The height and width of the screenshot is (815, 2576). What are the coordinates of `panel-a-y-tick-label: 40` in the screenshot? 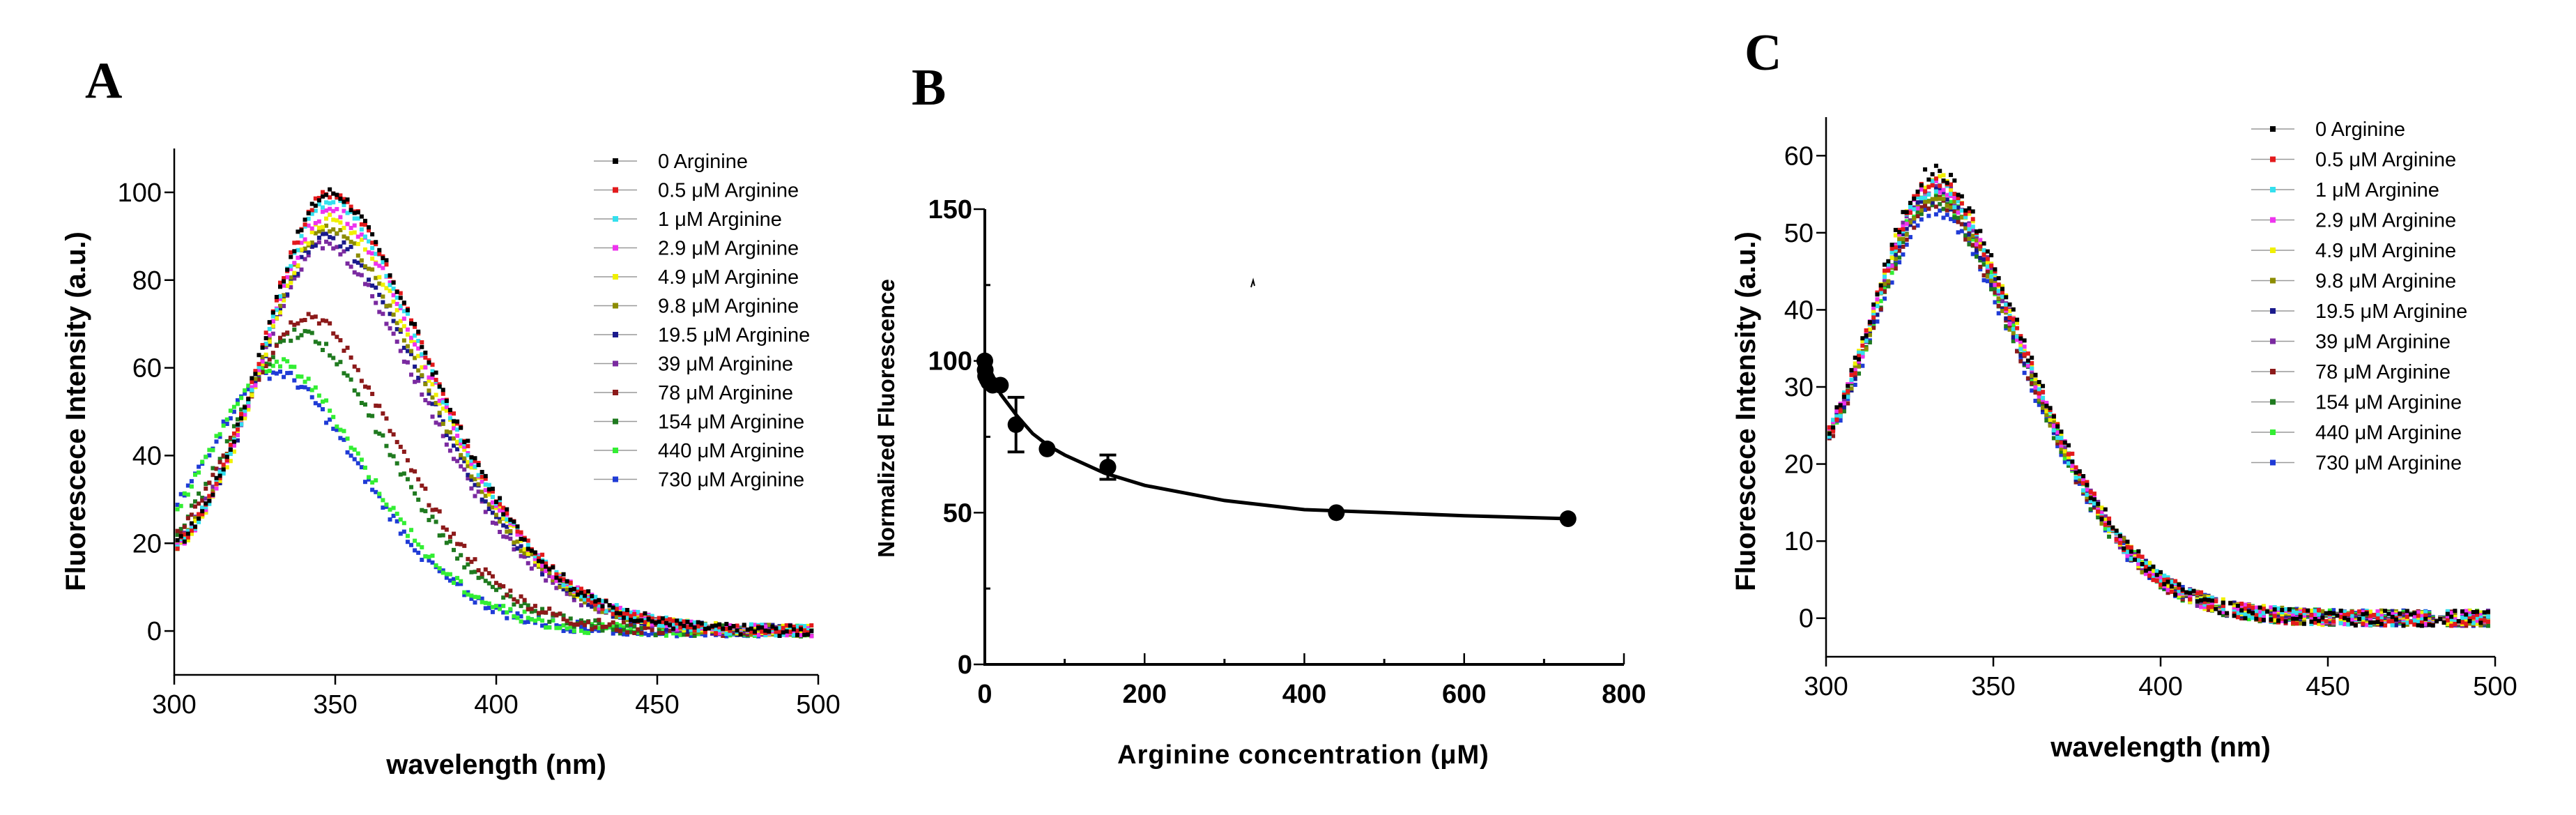 It's located at (147, 456).